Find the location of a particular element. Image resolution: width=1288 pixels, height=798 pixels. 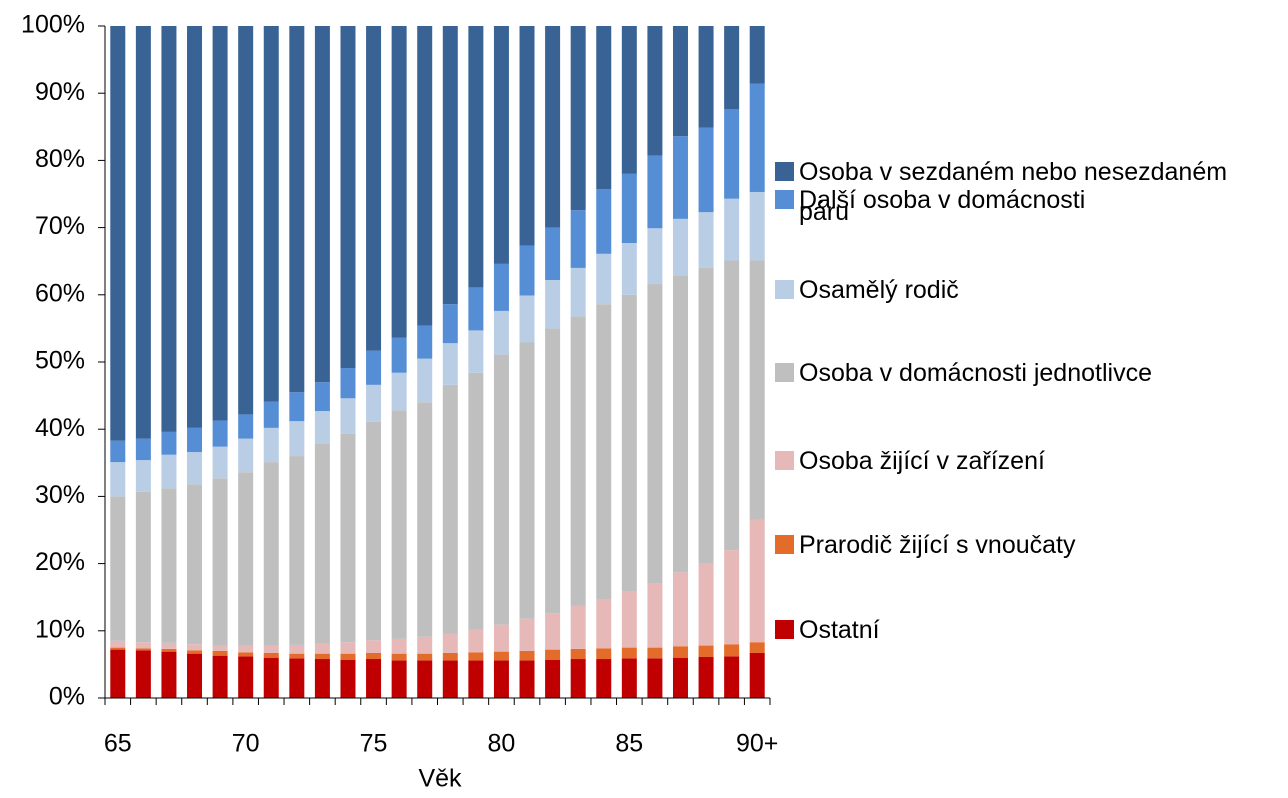

y-tick-label: 20% is located at coordinates (60, 562).